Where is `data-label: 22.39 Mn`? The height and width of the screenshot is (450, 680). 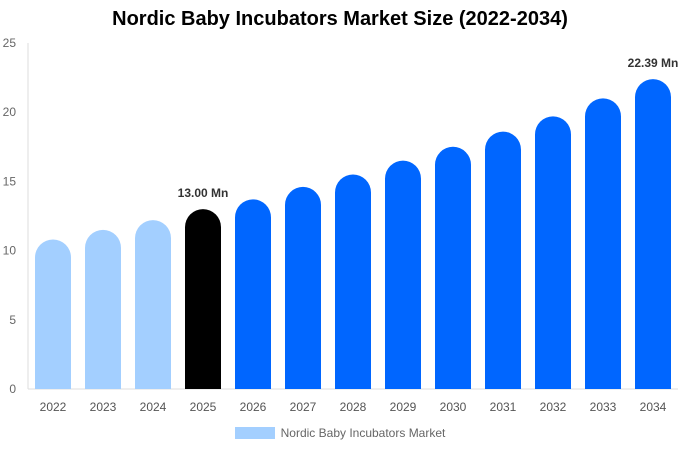
data-label: 22.39 Mn is located at coordinates (653, 63).